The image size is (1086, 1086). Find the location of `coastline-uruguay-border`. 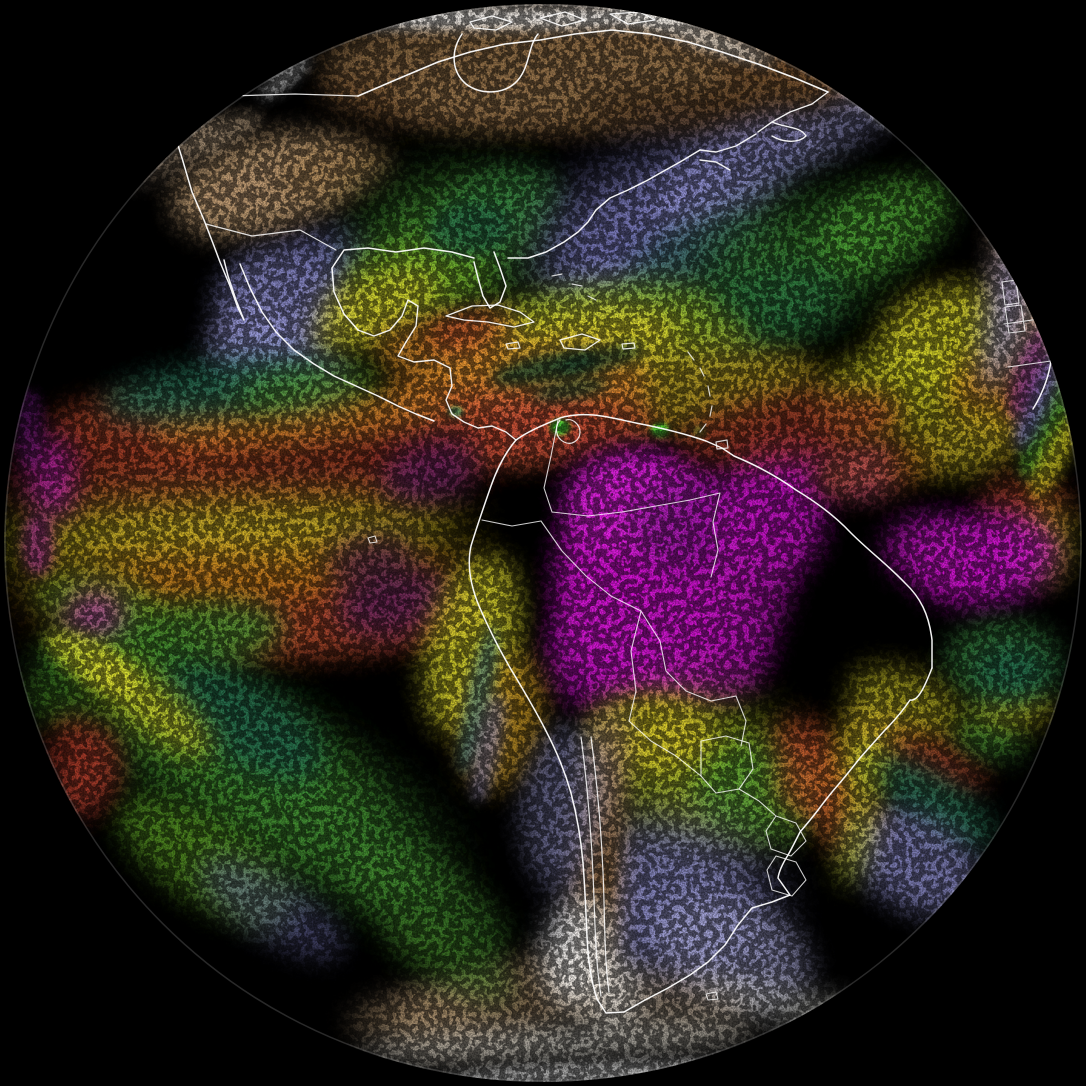

coastline-uruguay-border is located at coordinates (786, 876).